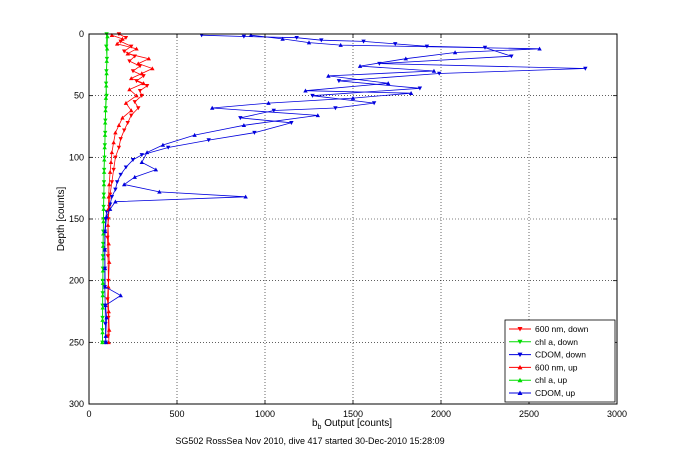  I want to click on y-tick-label: 100, so click(76, 157).